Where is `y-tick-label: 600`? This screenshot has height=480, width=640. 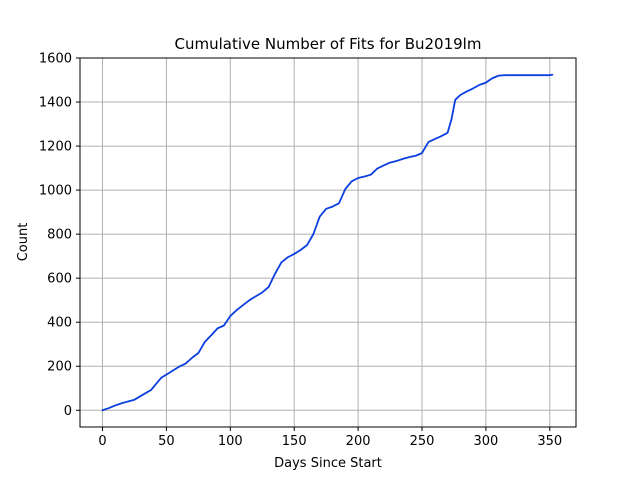
y-tick-label: 600 is located at coordinates (59, 279).